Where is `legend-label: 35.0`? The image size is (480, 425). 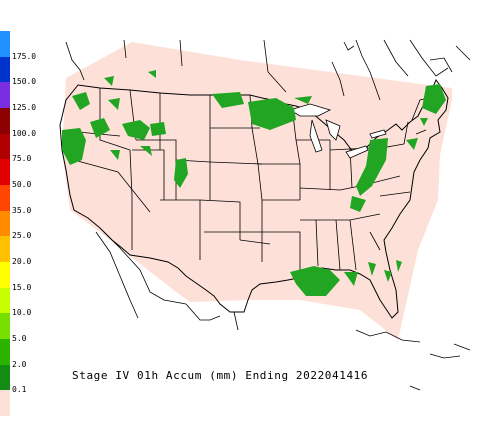 legend-label: 35.0 is located at coordinates (22, 210).